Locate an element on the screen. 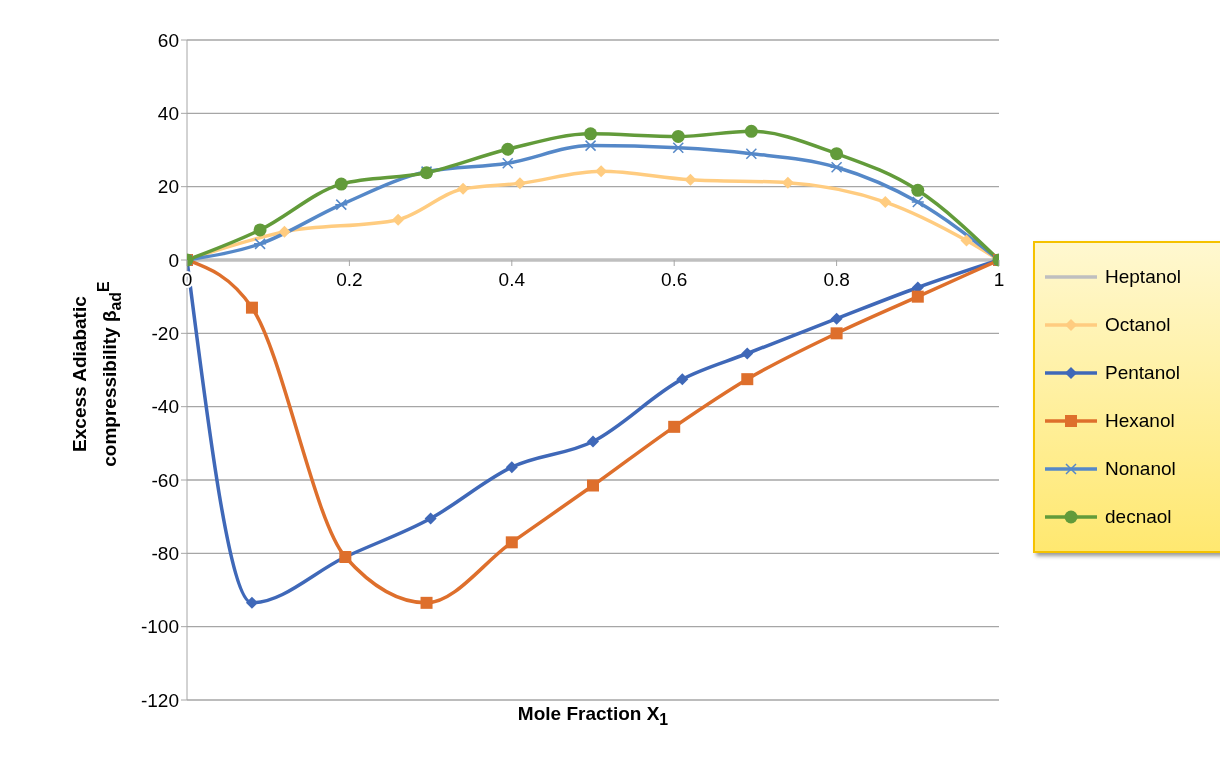 The height and width of the screenshot is (758, 1220). x-tick-label: 0.2 is located at coordinates (349, 279).